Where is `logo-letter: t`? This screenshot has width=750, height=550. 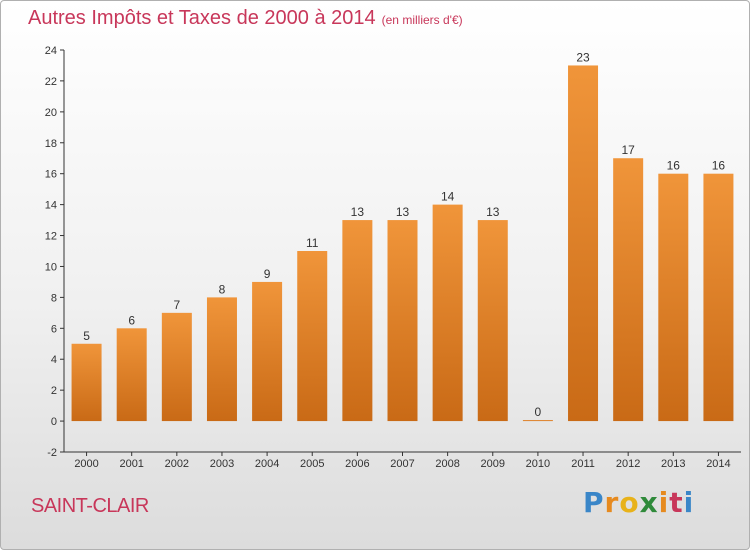
logo-letter: t is located at coordinates (676, 502).